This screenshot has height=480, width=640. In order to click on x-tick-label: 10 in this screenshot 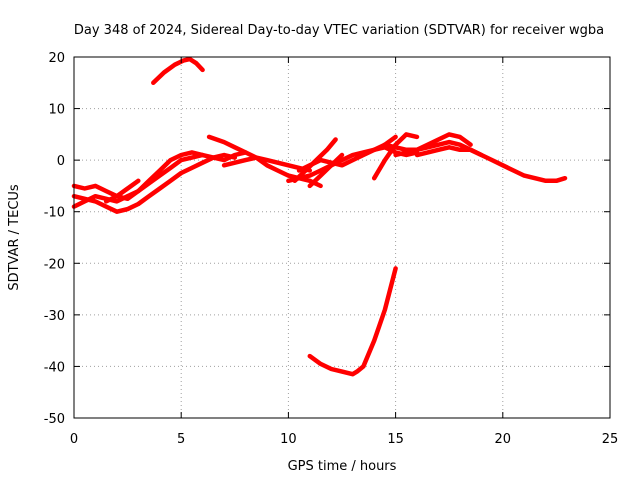, I will do `click(288, 439)`.